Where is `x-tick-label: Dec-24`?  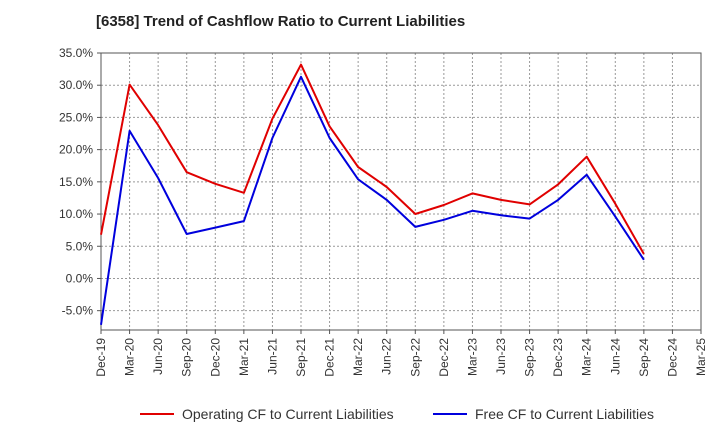 x-tick-label: Dec-24 is located at coordinates (672, 357).